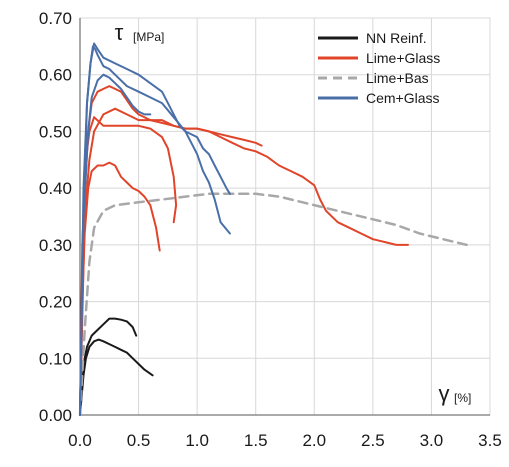 Image resolution: width=509 pixels, height=467 pixels. I want to click on x-tick-label: 2.0, so click(314, 440).